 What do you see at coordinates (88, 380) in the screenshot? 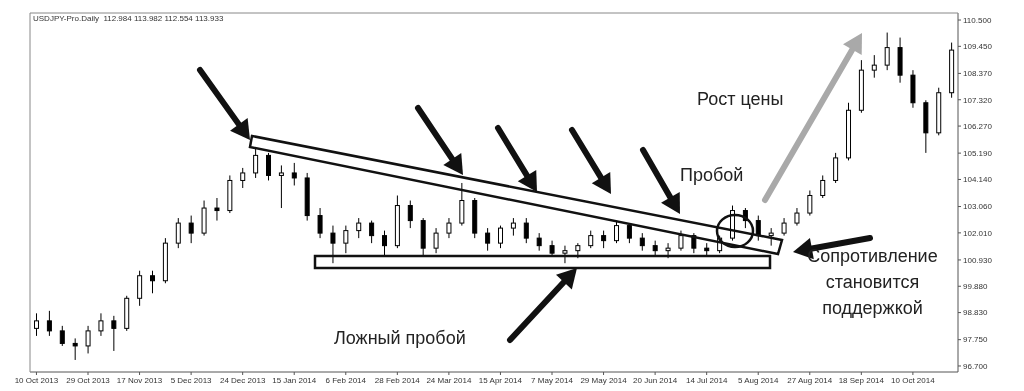
I see `x-tick-label: 29 Oct 2013` at bounding box center [88, 380].